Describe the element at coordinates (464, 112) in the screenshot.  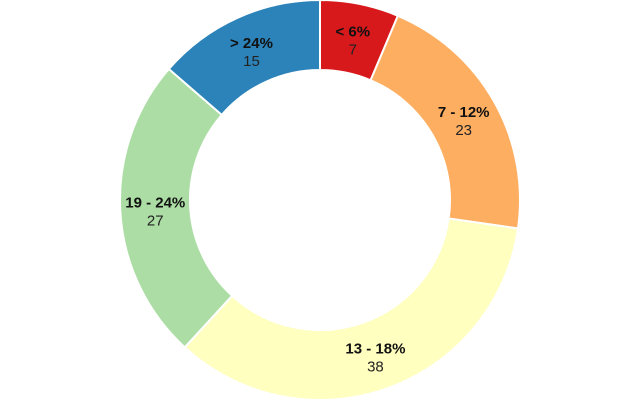
I see `slice-category-label: 7 - 12%` at that location.